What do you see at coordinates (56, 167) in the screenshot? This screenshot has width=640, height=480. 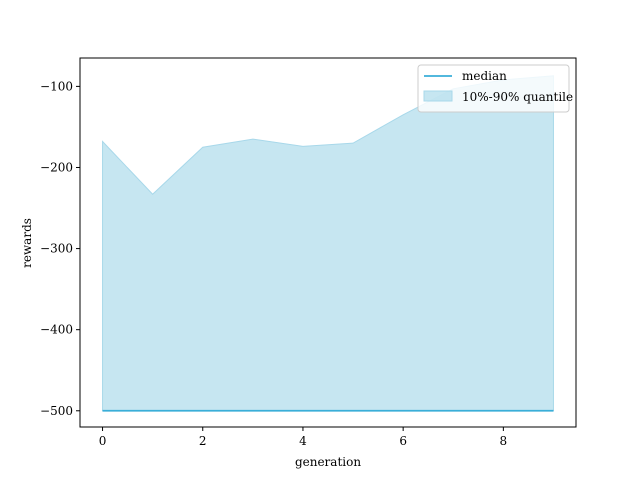 I see `y-tick-label: −200` at bounding box center [56, 167].